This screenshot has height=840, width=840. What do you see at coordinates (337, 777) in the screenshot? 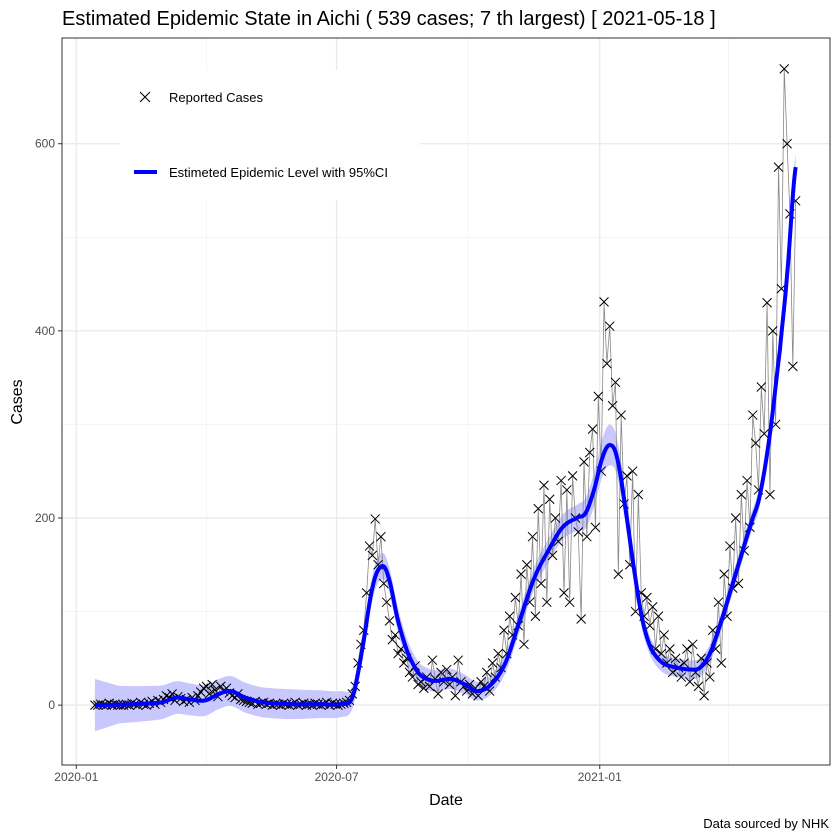
I see `x-tick-label: 2020-07` at bounding box center [337, 777].